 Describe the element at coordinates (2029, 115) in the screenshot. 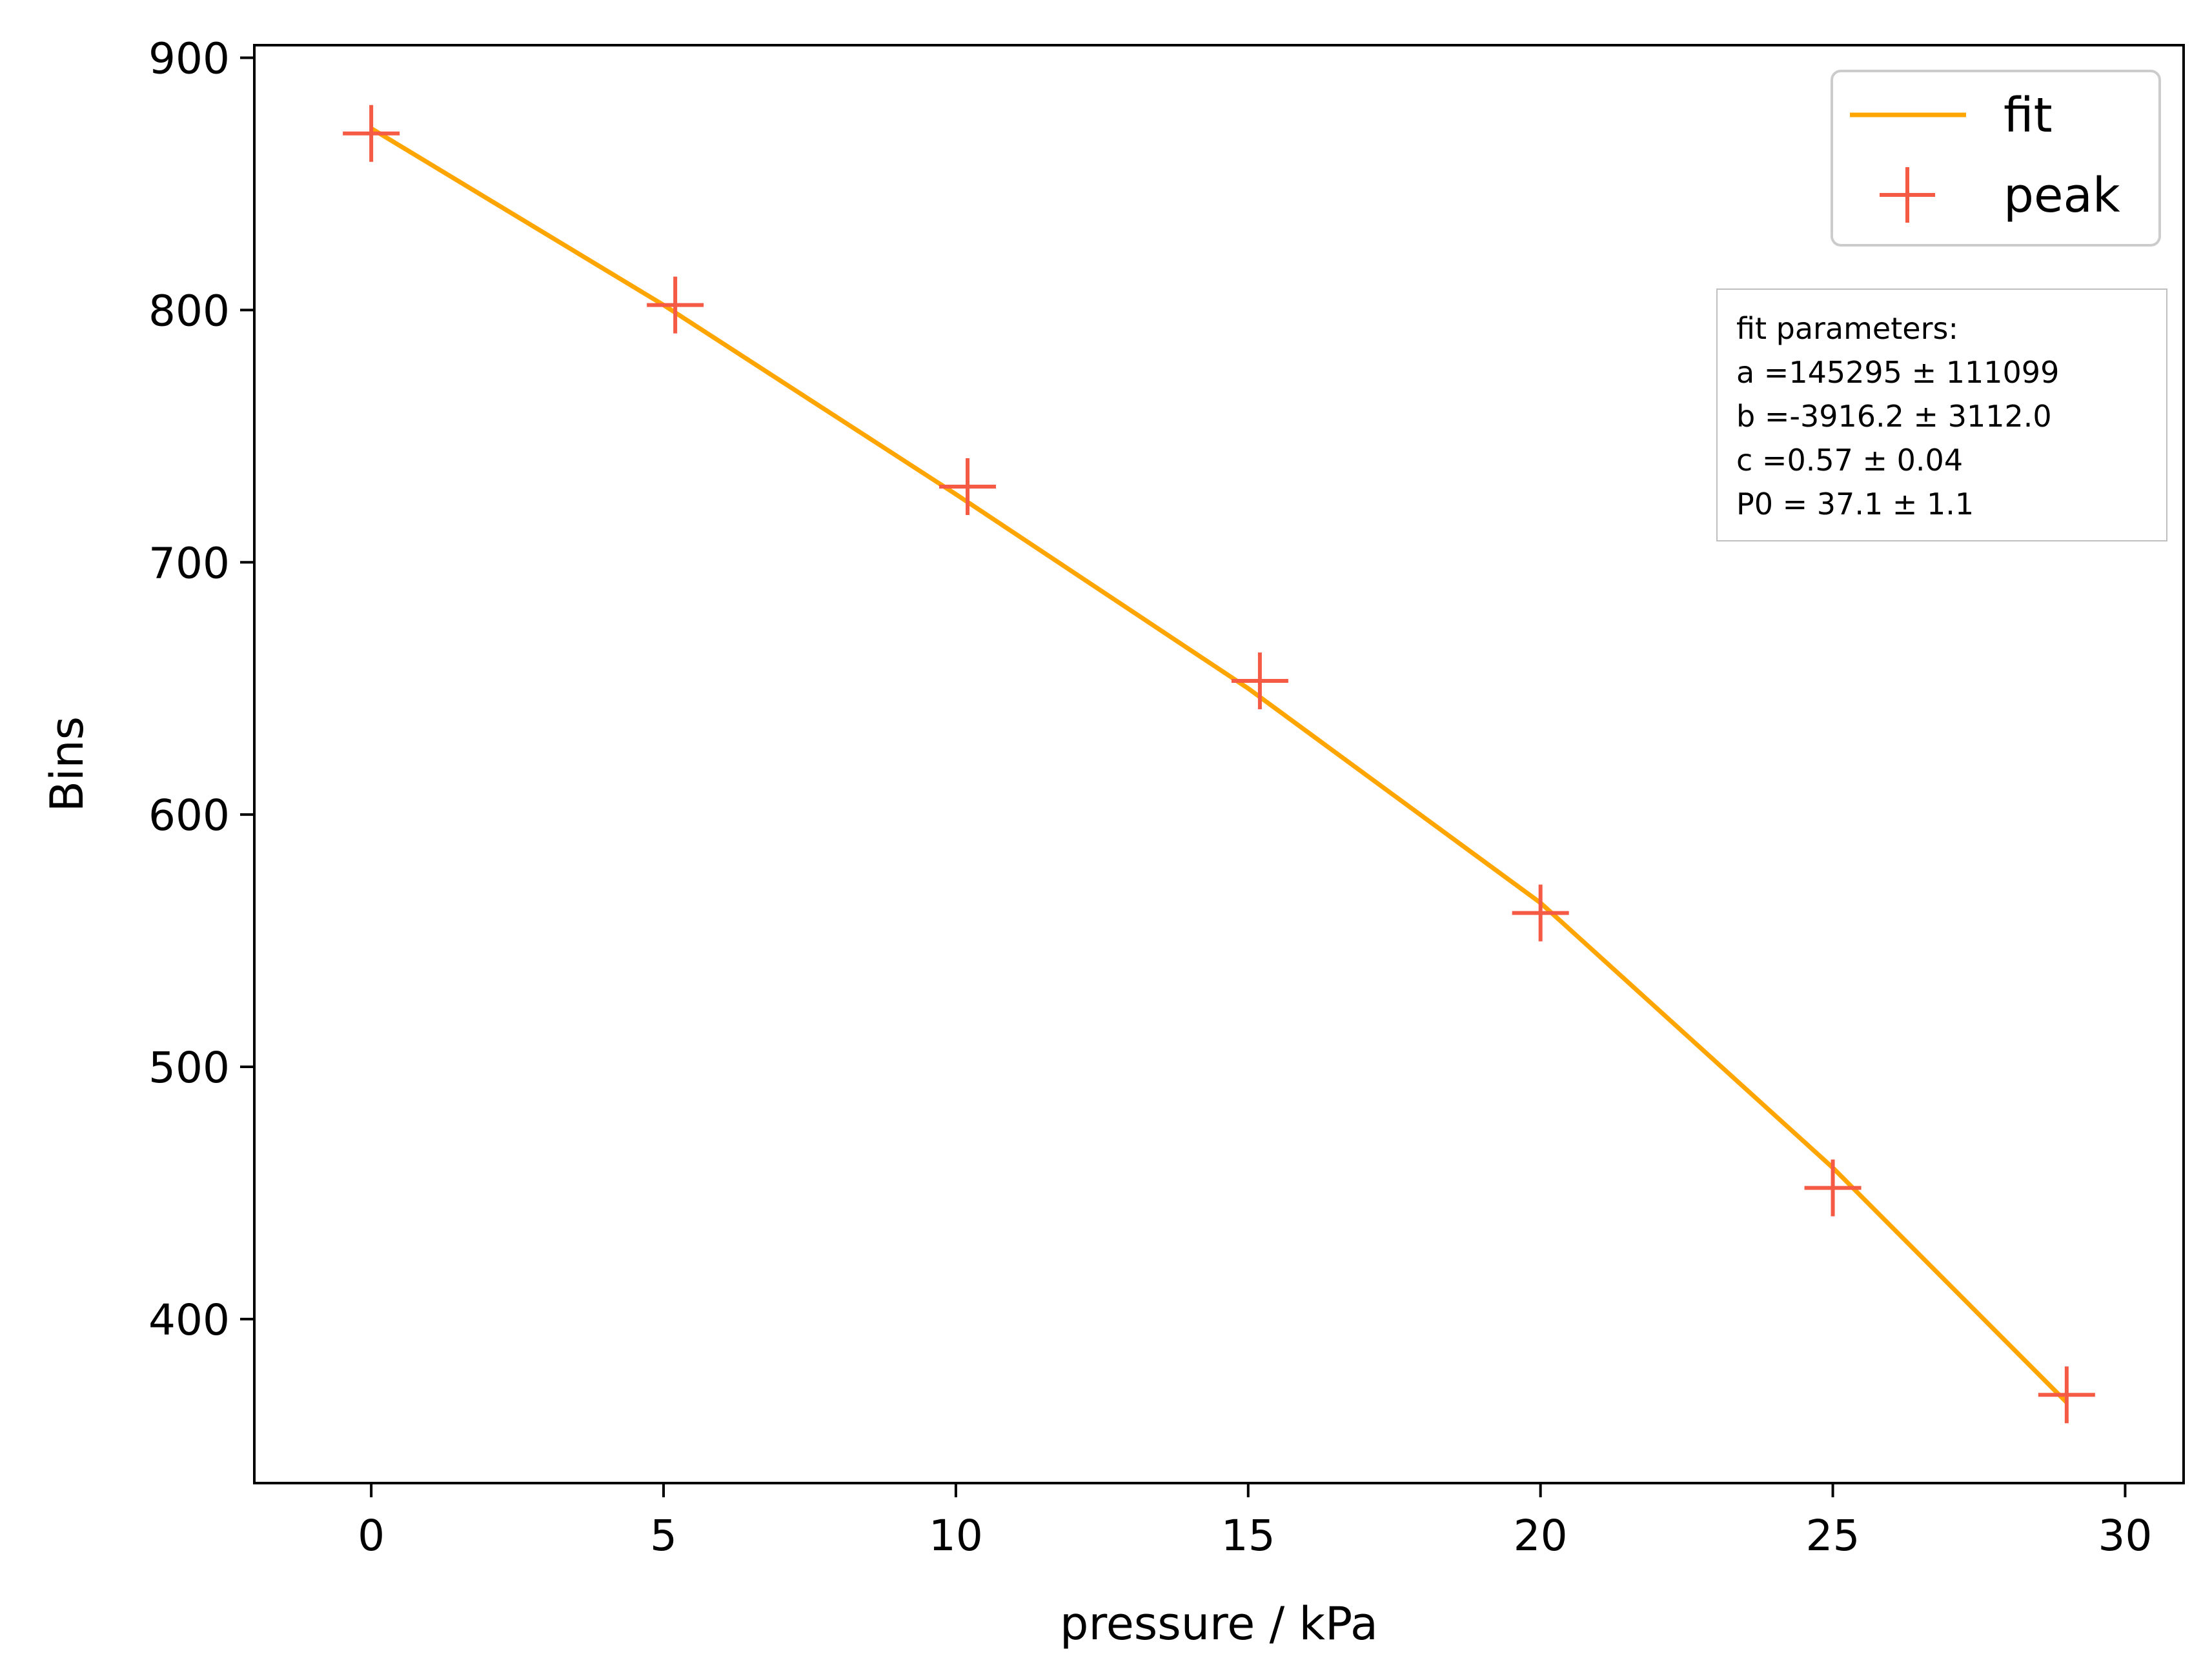

I see `legend-fit-label: fit` at that location.